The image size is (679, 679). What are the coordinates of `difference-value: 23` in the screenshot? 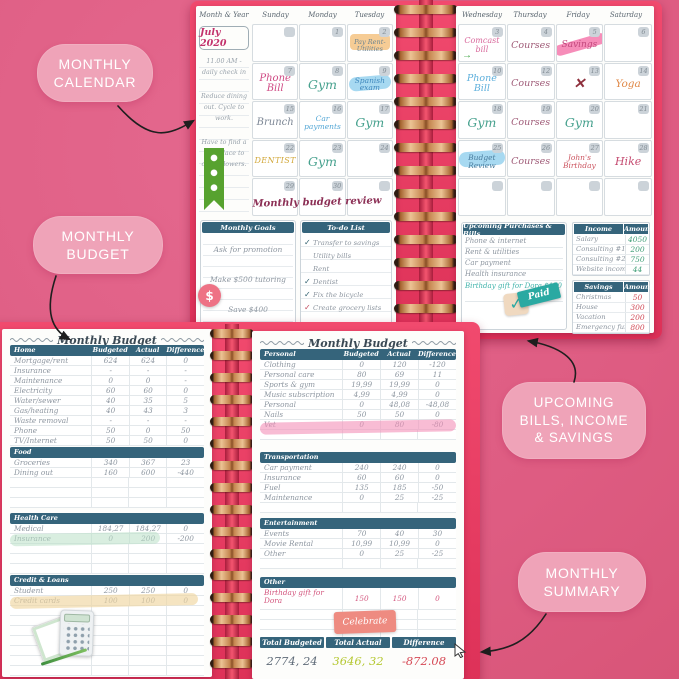 It's located at (185, 462).